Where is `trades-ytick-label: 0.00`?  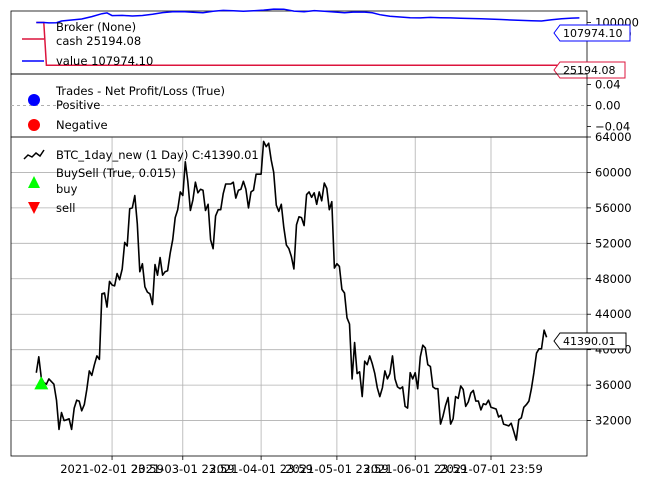
trades-ytick-label: 0.00 is located at coordinates (608, 106).